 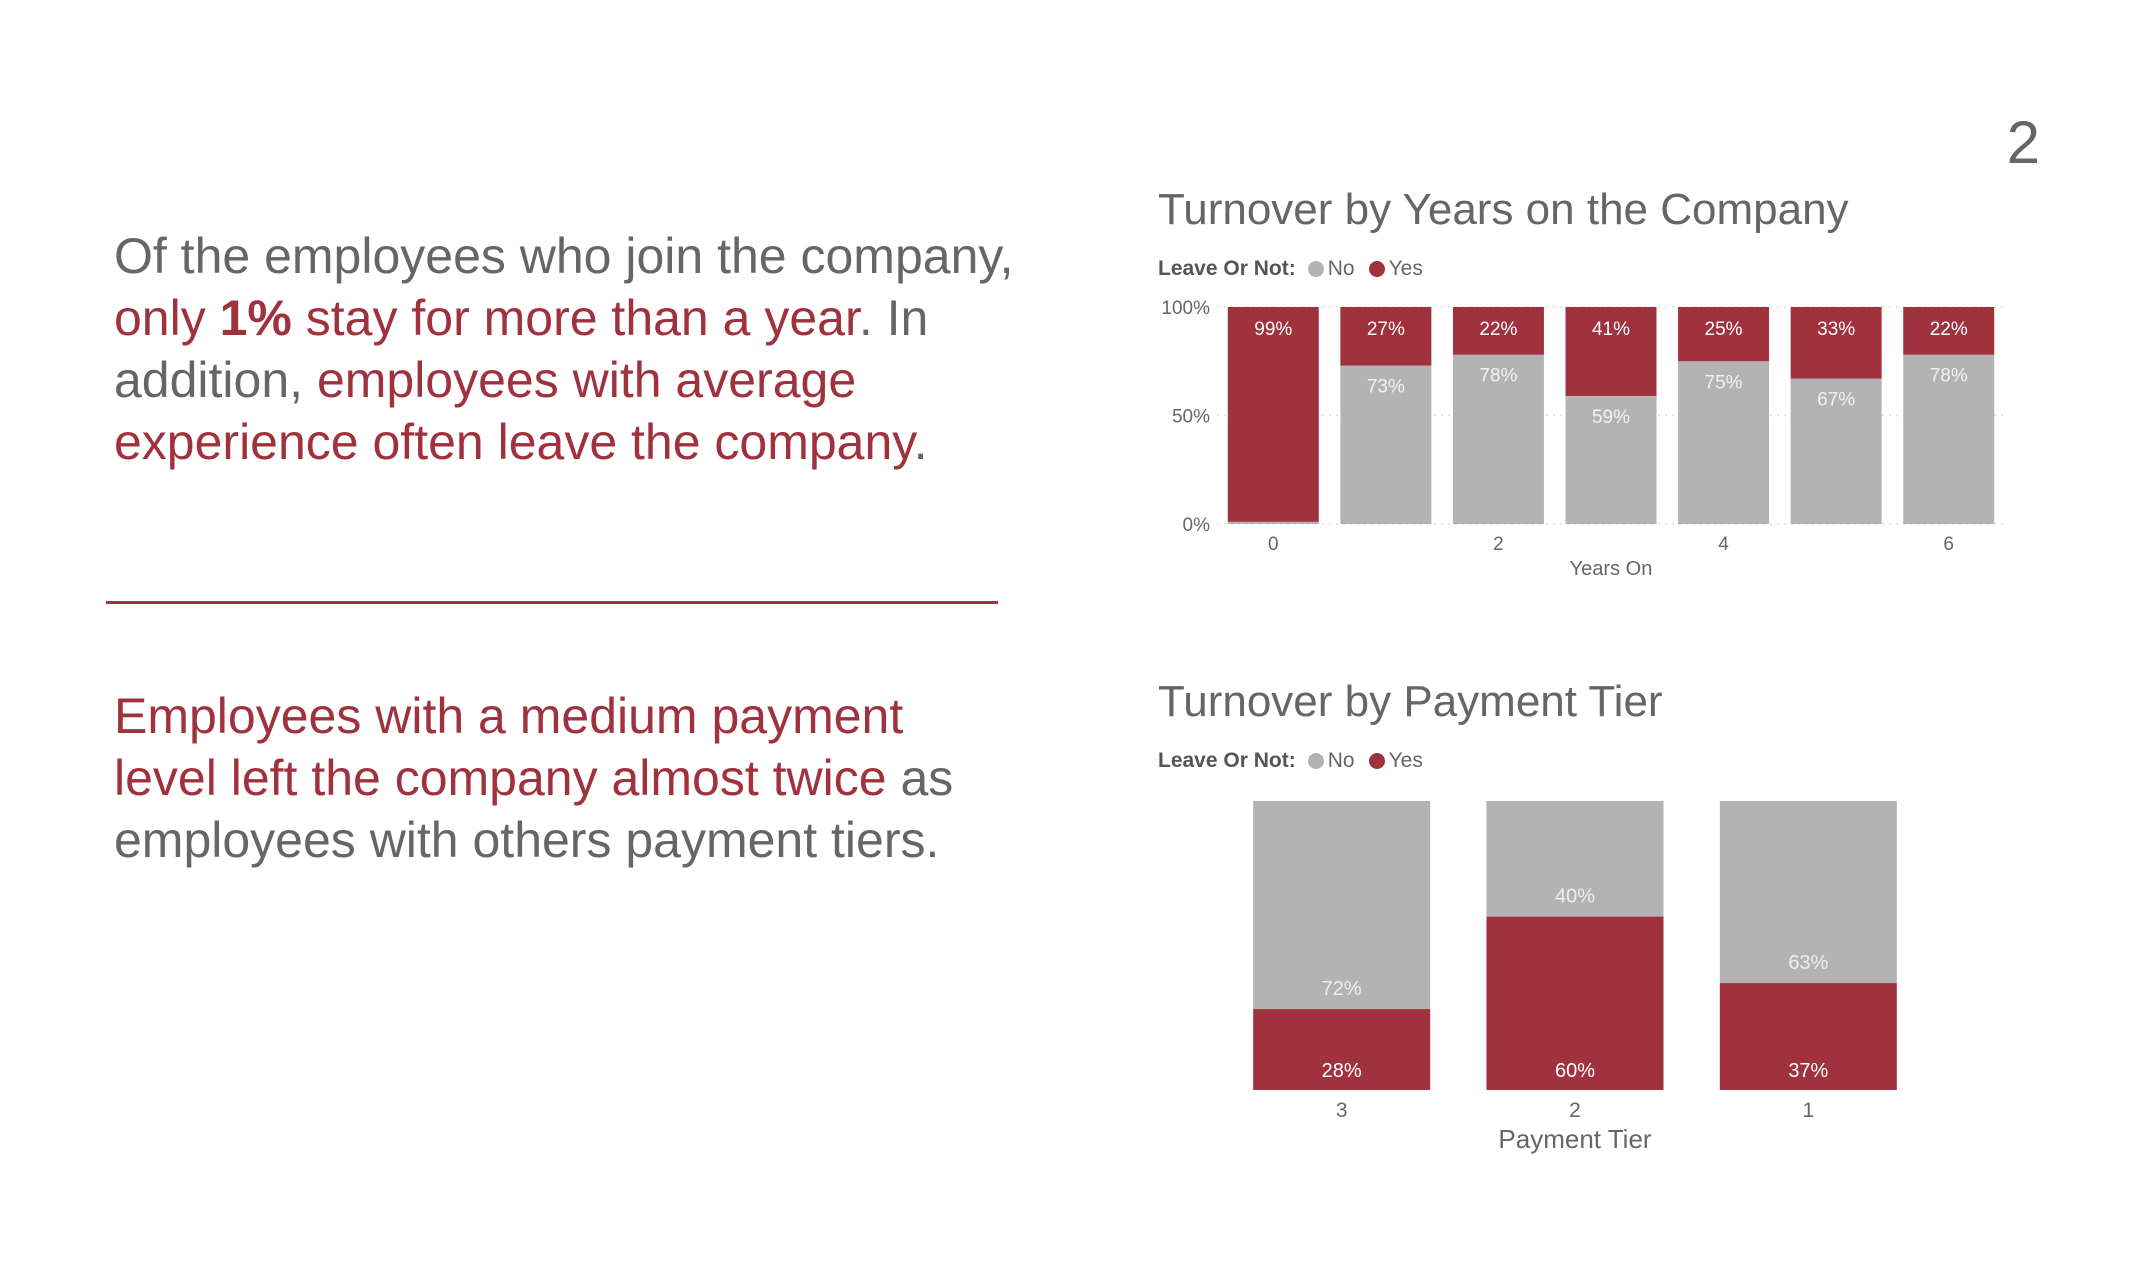 What do you see at coordinates (1948, 544) in the screenshot?
I see `x-tick-label: 6` at bounding box center [1948, 544].